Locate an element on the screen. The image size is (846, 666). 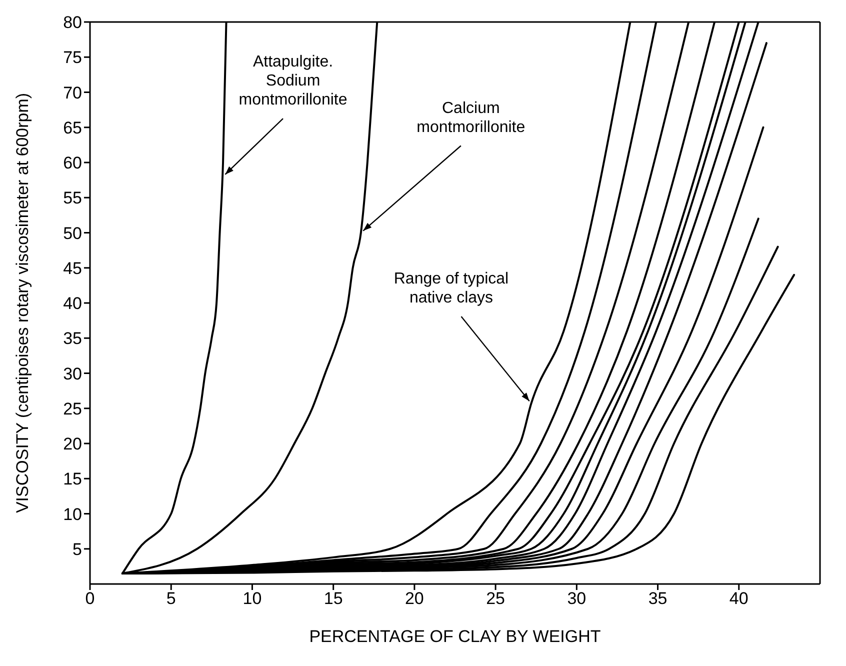
y-tick-label: 25 is located at coordinates (72, 408).